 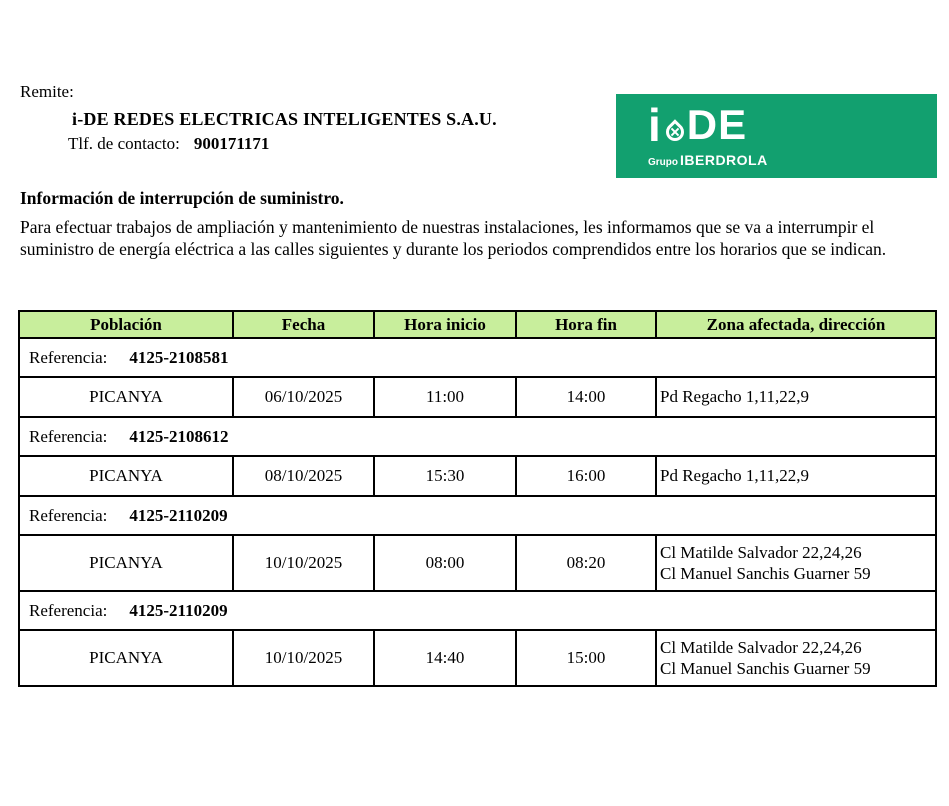 I want to click on cell-hora-inicio: 11:00, so click(x=445, y=397).